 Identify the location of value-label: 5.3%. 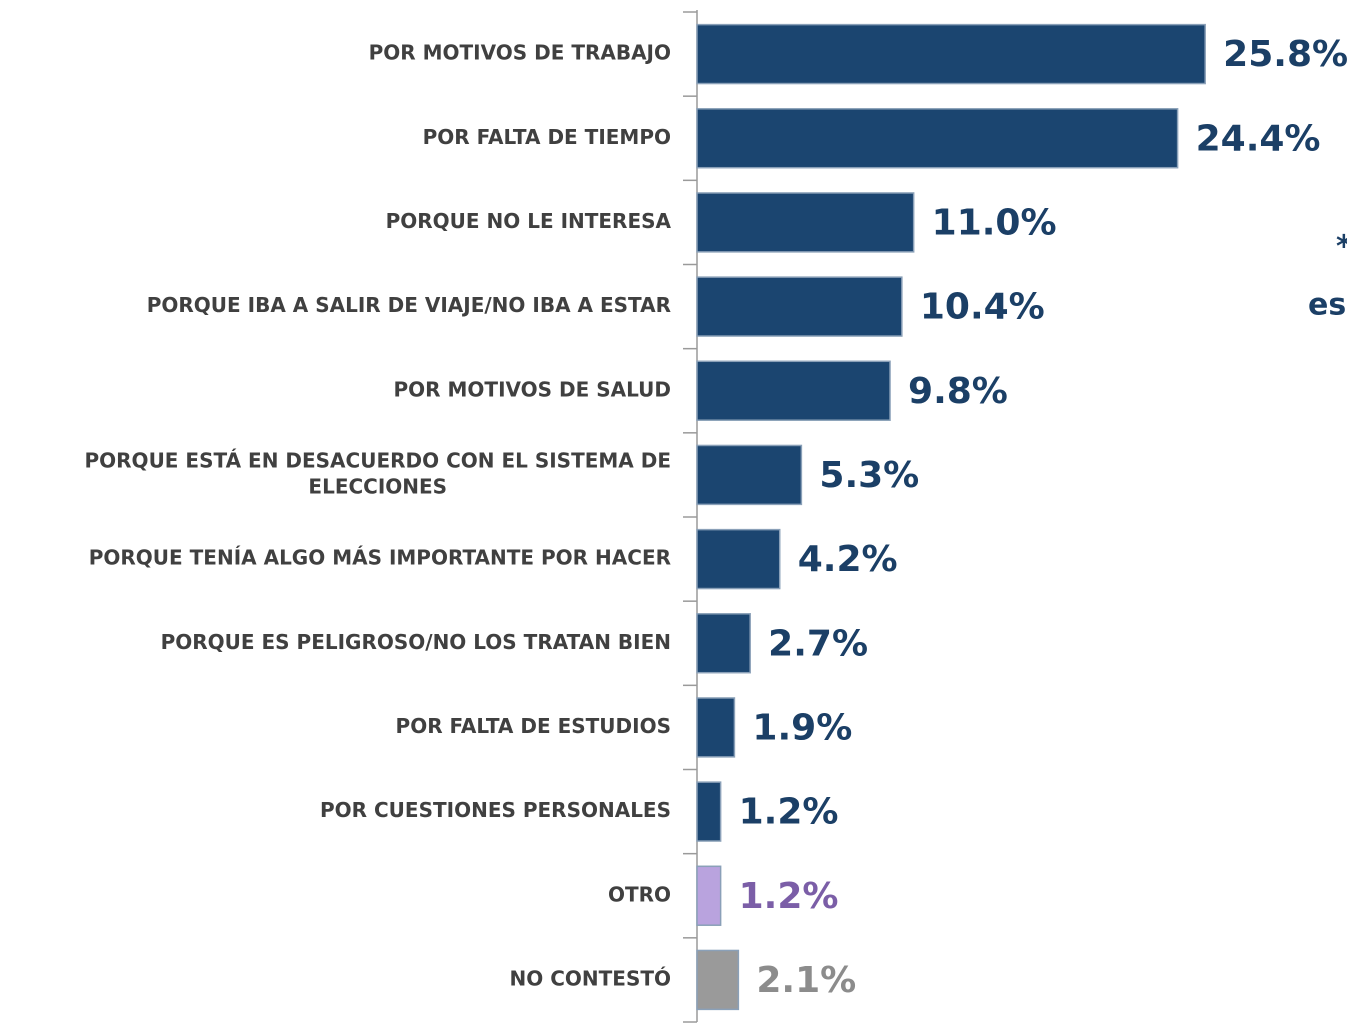
(869, 475).